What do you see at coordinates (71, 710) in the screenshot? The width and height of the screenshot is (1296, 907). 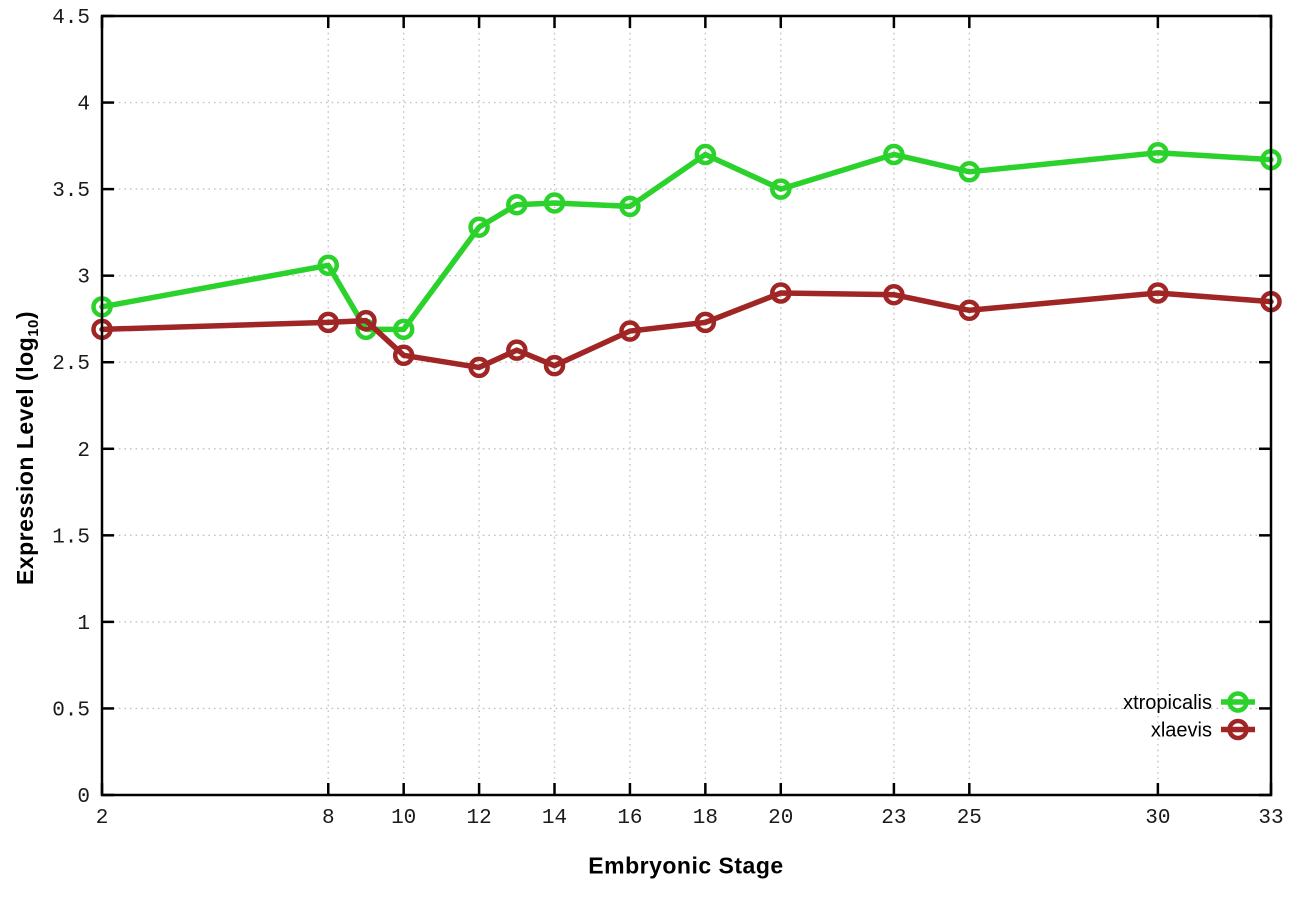 I see `y-tick-label: 0.5` at bounding box center [71, 710].